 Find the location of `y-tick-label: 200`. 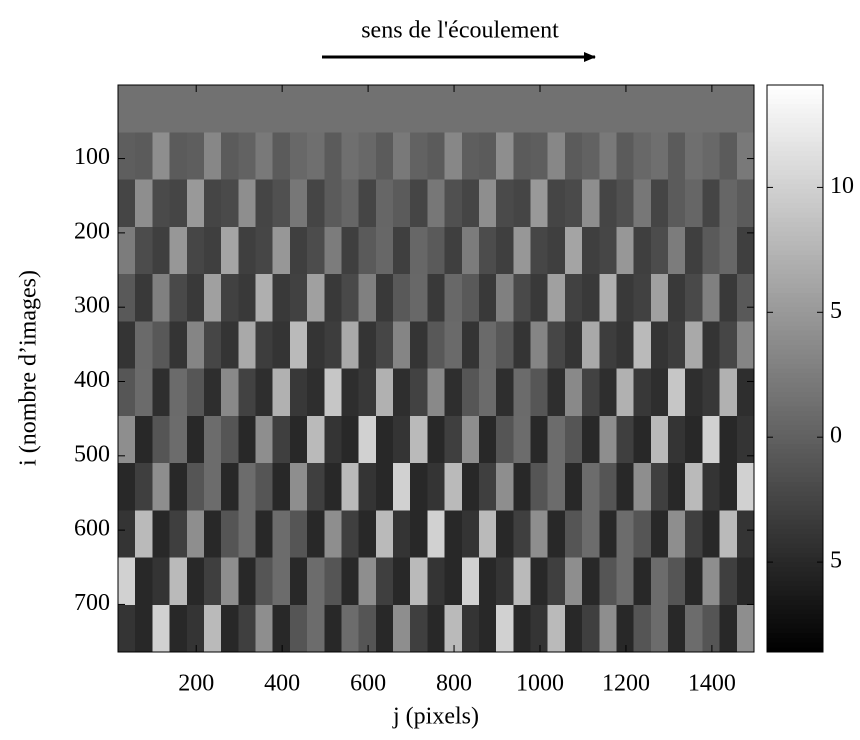

y-tick-label: 200 is located at coordinates (92, 231).